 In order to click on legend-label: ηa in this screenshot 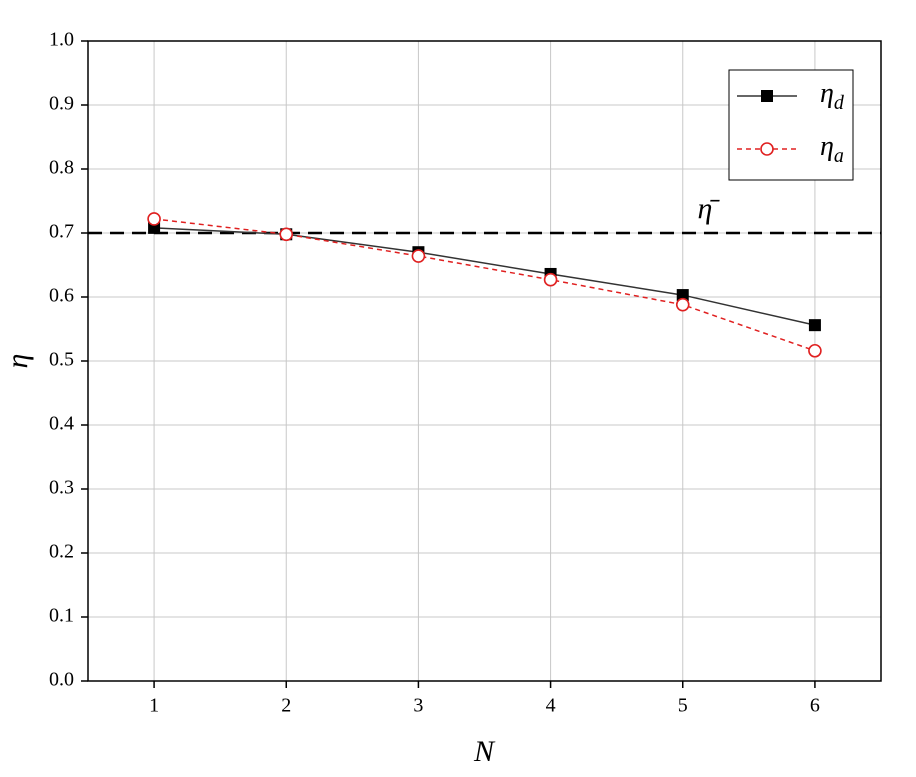, I will do `click(832, 148)`.